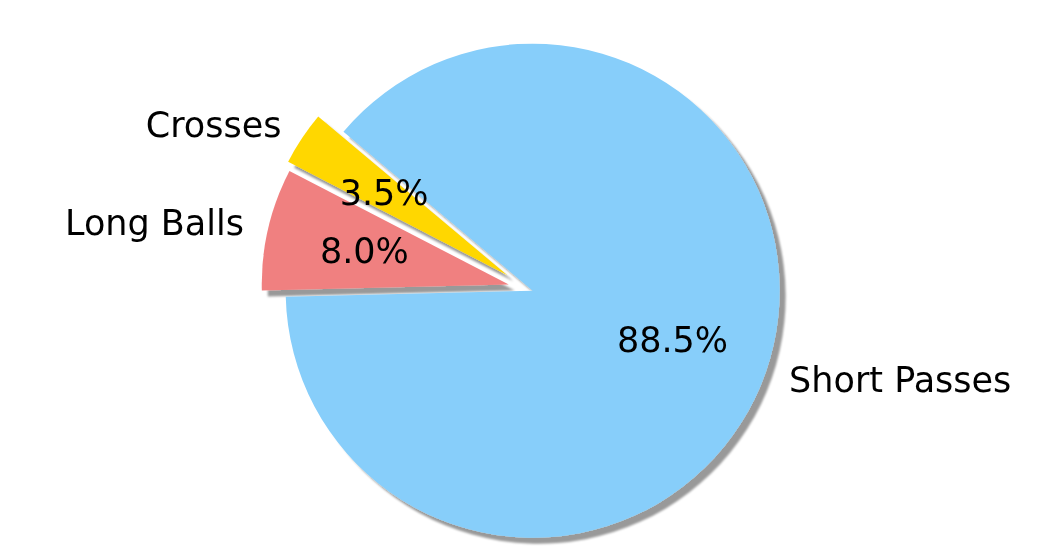 The height and width of the screenshot is (559, 1061). What do you see at coordinates (364, 251) in the screenshot?
I see `data-label: 8.0%` at bounding box center [364, 251].